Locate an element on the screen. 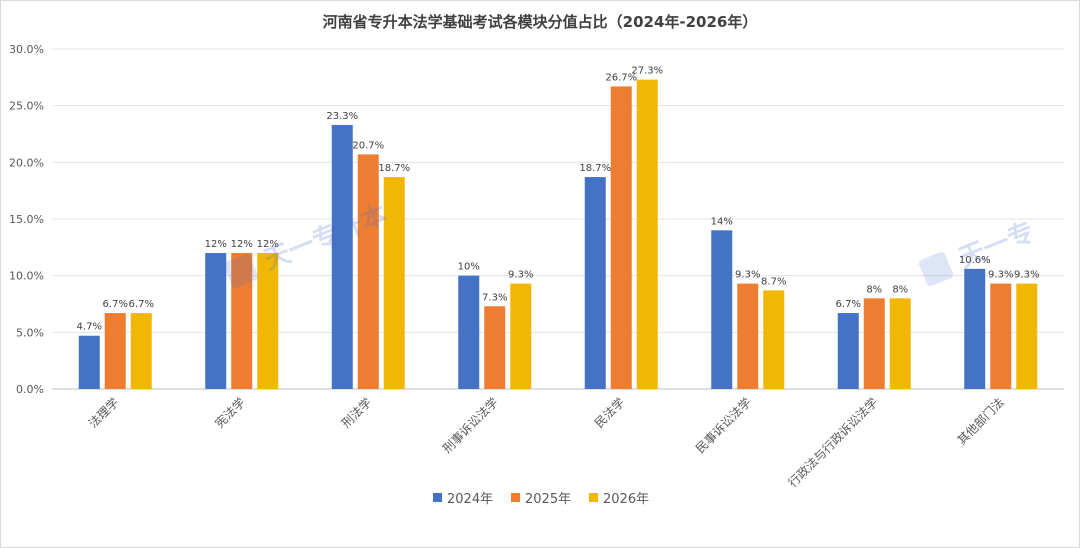  data-label: 20.7% is located at coordinates (368, 145).